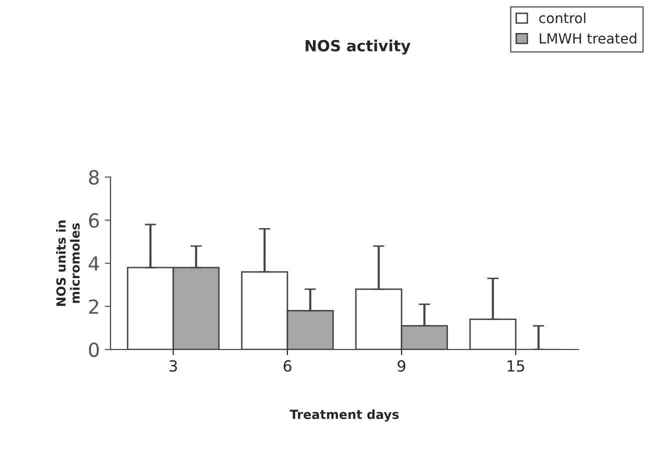  Describe the element at coordinates (288, 366) in the screenshot. I see `x-tick-label: 6` at that location.